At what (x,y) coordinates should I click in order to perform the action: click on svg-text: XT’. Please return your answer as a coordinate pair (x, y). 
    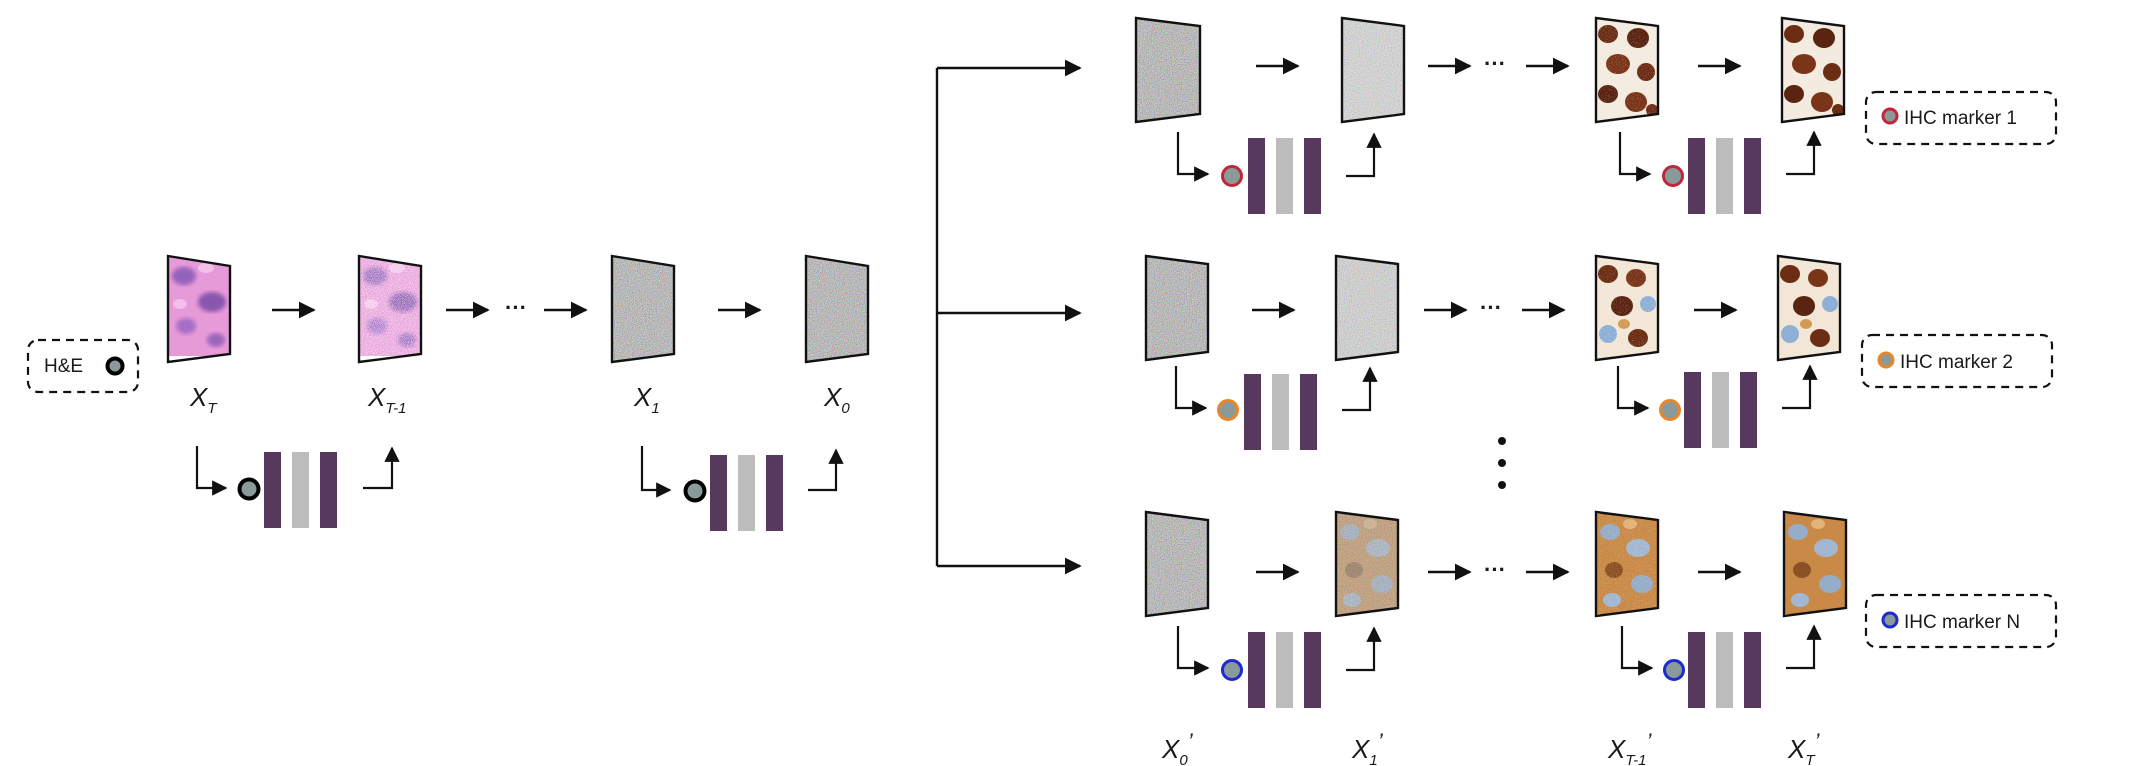
    Looking at the image, I should click on (1804, 747).